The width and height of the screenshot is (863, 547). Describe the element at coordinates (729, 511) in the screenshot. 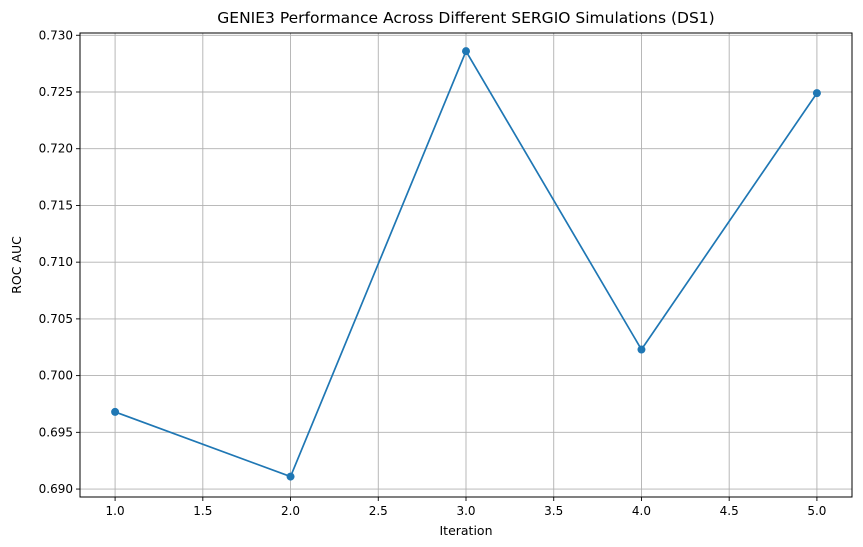

I see `x-tick-label: 4.5` at that location.